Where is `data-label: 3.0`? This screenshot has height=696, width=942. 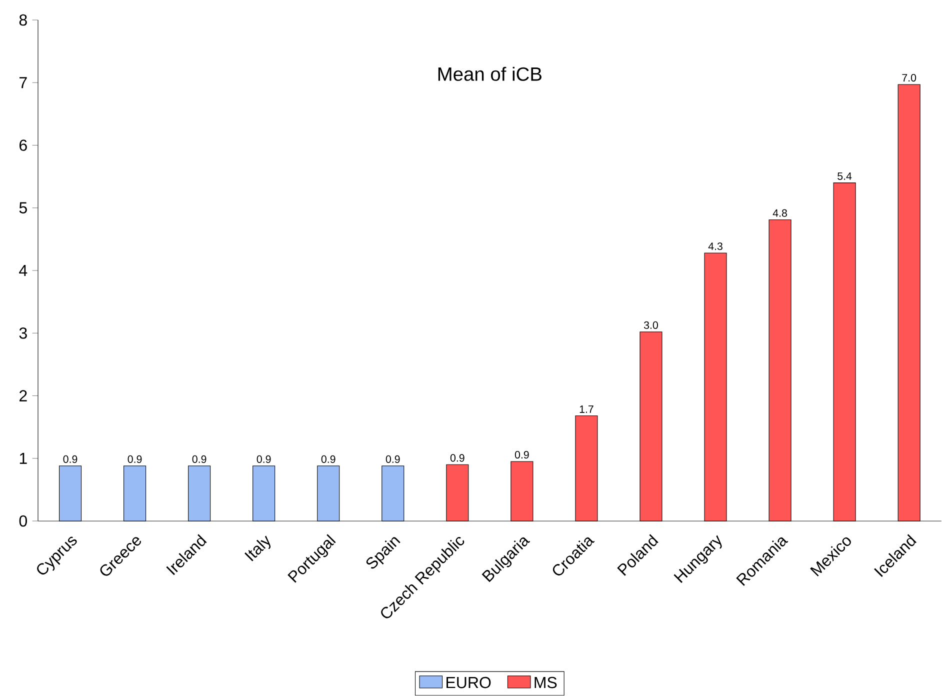 data-label: 3.0 is located at coordinates (651, 326).